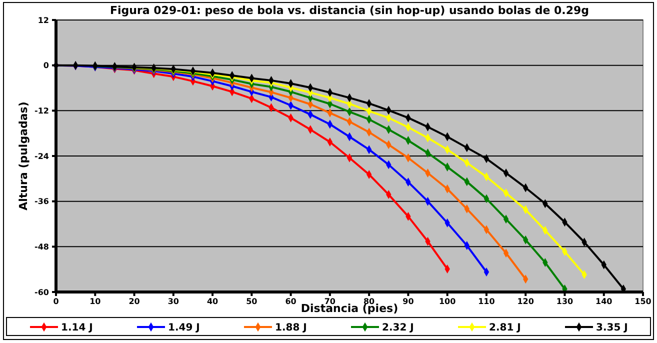  What do you see at coordinates (134, 301) in the screenshot?
I see `x-tick-label: 20` at bounding box center [134, 301].